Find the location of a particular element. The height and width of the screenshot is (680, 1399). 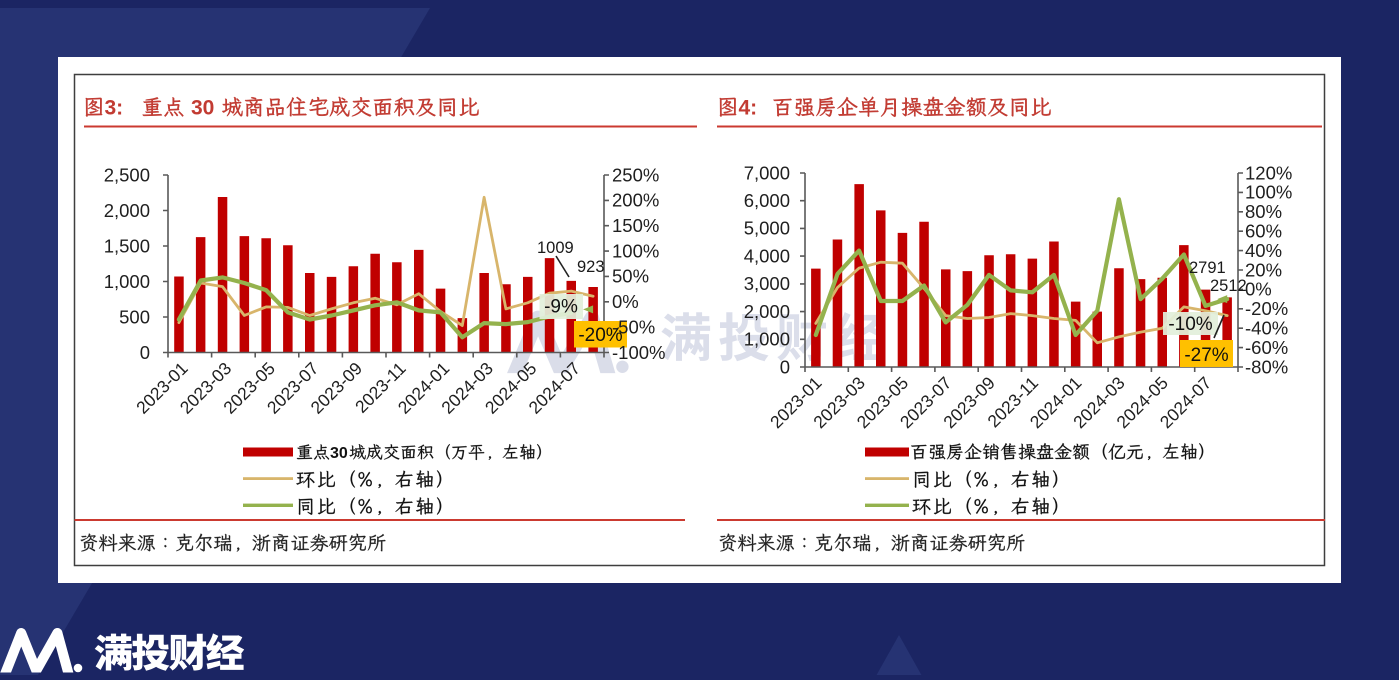

svg-text: 3,000 is located at coordinates (767, 283).